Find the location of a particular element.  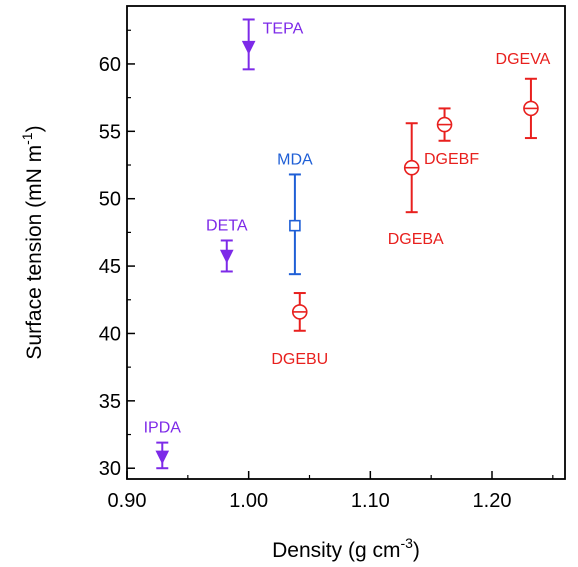

point-label: DGEBU is located at coordinates (299, 359).